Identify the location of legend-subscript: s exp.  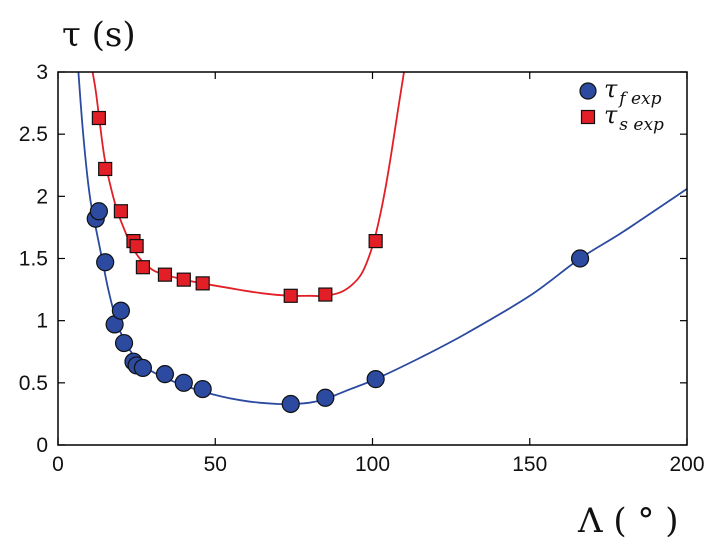
(641, 125).